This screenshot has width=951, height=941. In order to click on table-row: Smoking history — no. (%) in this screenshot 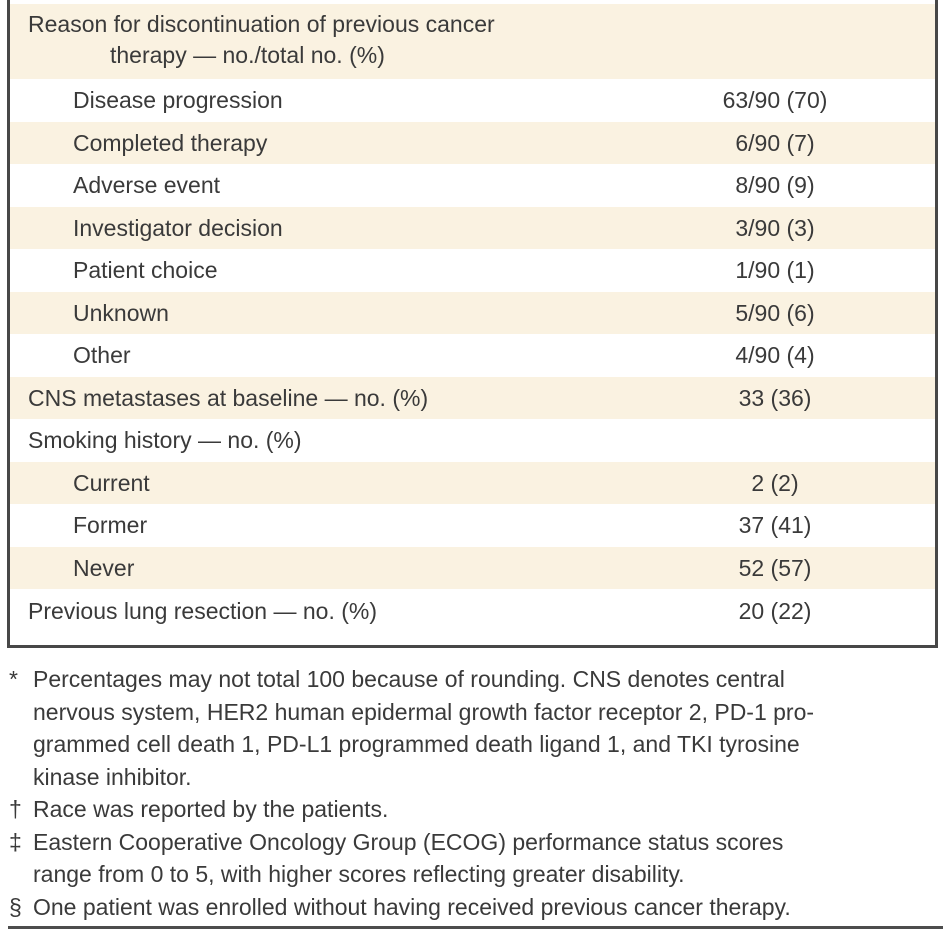, I will do `click(472, 440)`.